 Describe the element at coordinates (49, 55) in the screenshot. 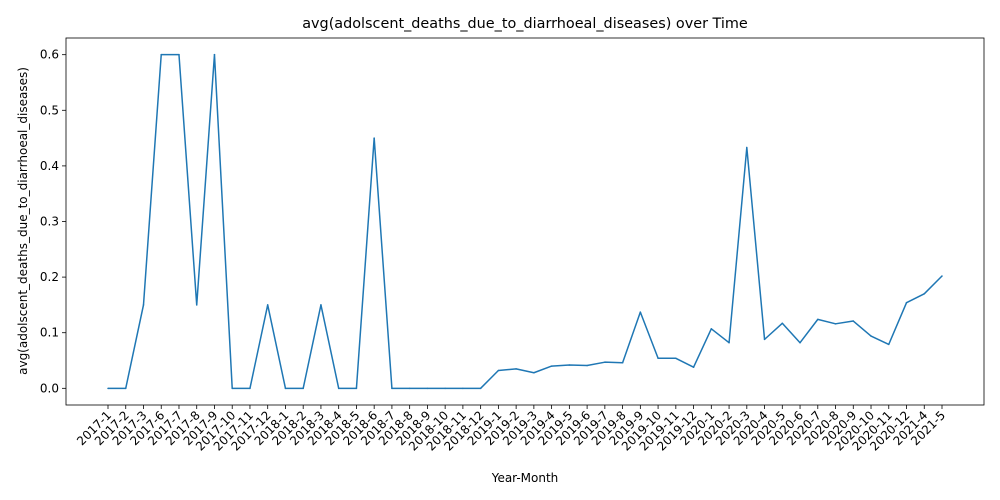

I see `y-tick-label: 0.6` at that location.